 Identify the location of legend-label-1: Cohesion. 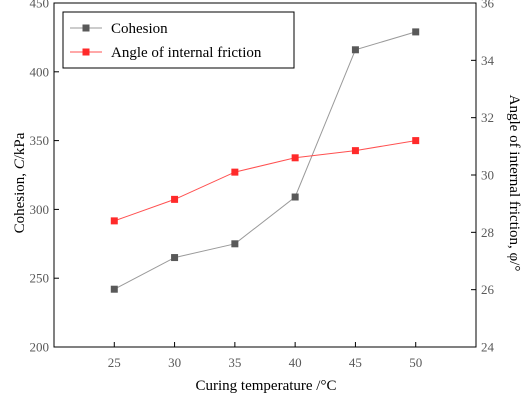
(139, 29).